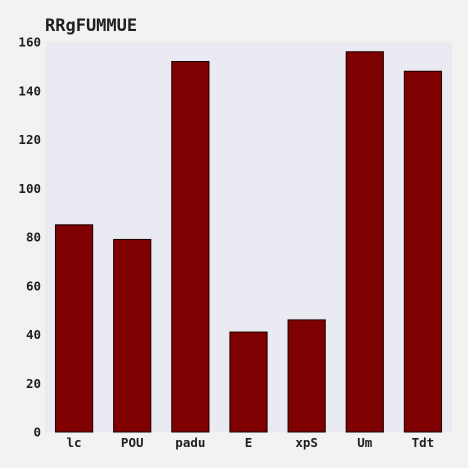 The width and height of the screenshot is (468, 468). I want to click on y-axis-ticks: 0 20 40 60 80 100 120 140 160, so click(29, 237).